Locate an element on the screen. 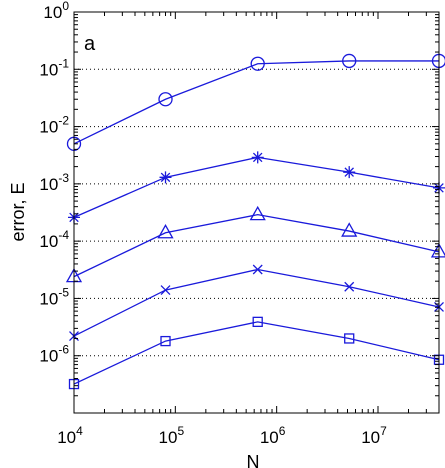 The image size is (445, 468). y-tick-label: 10⁻³ is located at coordinates (54, 182).